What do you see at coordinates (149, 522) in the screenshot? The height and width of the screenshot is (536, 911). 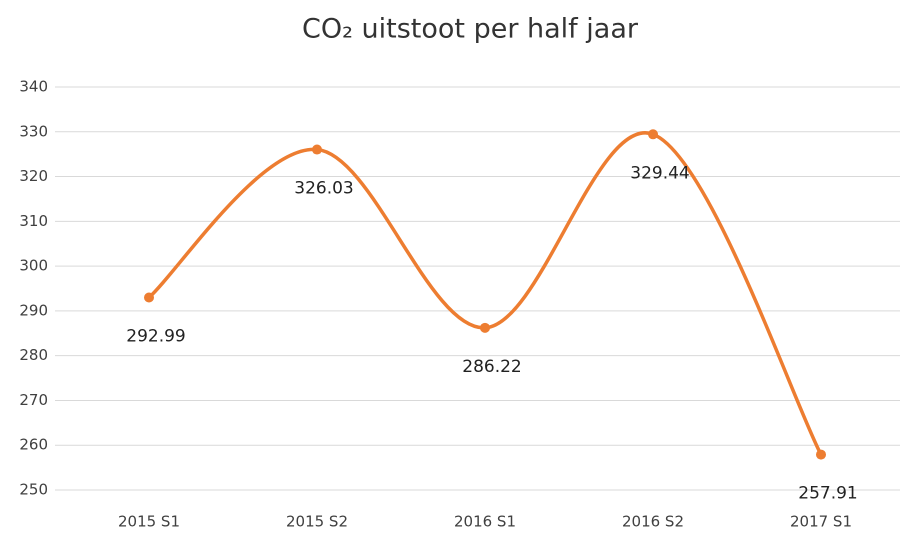 I see `x-tick-label: 2015 S1` at bounding box center [149, 522].